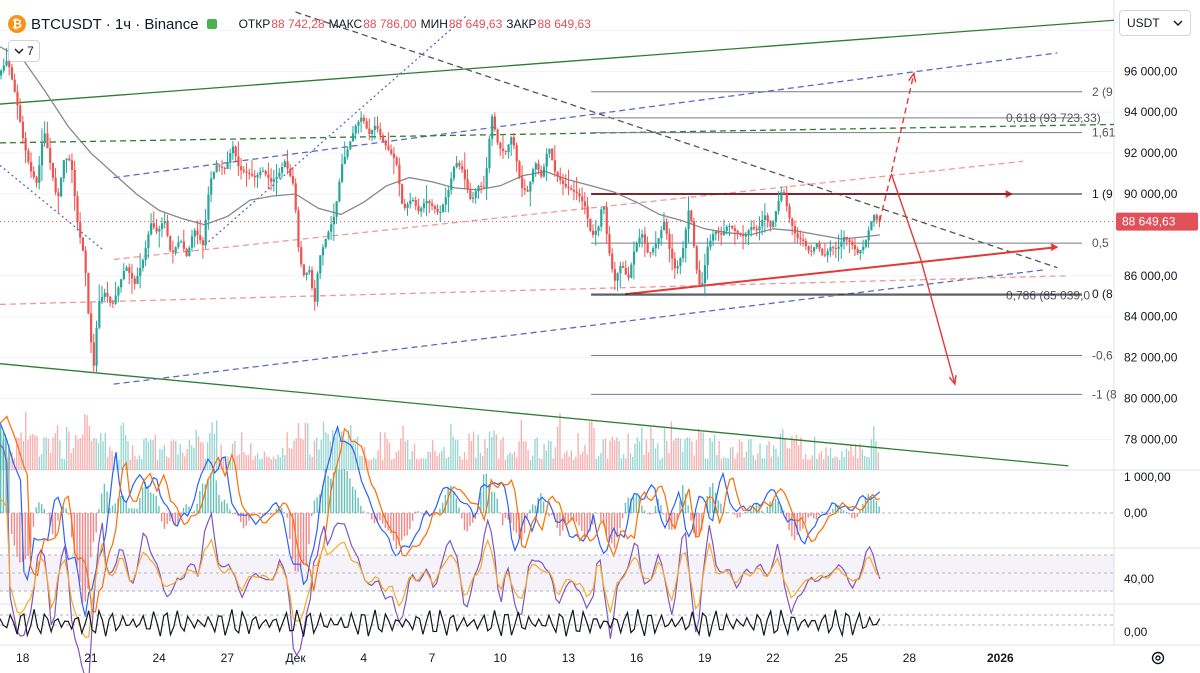  Describe the element at coordinates (923, 279) in the screenshot. I see `bear-projection` at that location.